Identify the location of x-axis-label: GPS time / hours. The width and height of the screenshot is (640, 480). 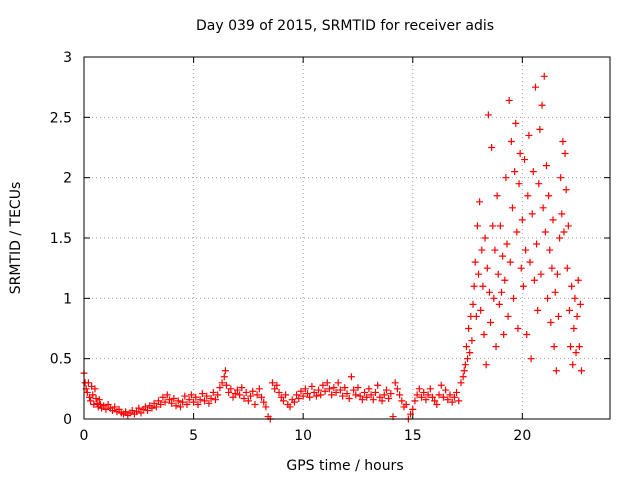
(344, 466).